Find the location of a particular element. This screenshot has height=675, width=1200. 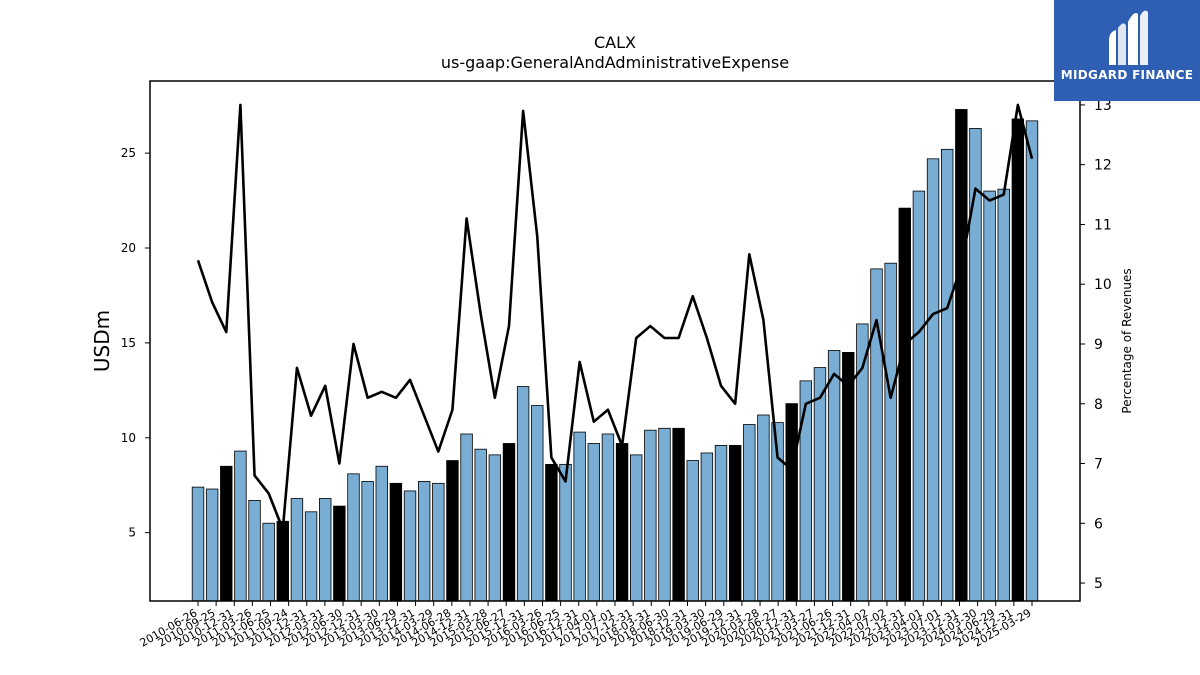

y-axis-left-label: USDm is located at coordinates (102, 341).